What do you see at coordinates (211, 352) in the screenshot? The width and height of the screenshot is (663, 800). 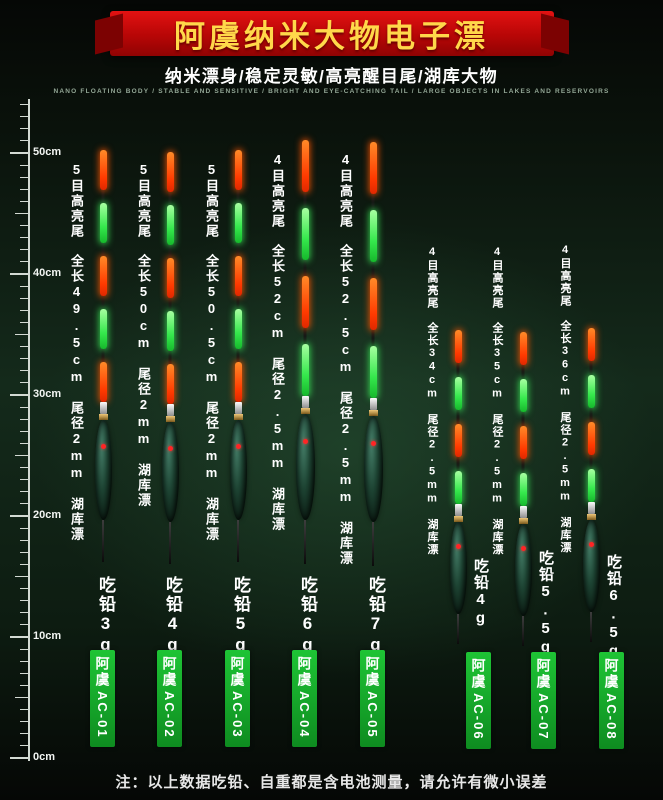 I see `float-spec: 5目高亮尾 全长50.5cm 尾径2mm 湖库漂` at bounding box center [211, 352].